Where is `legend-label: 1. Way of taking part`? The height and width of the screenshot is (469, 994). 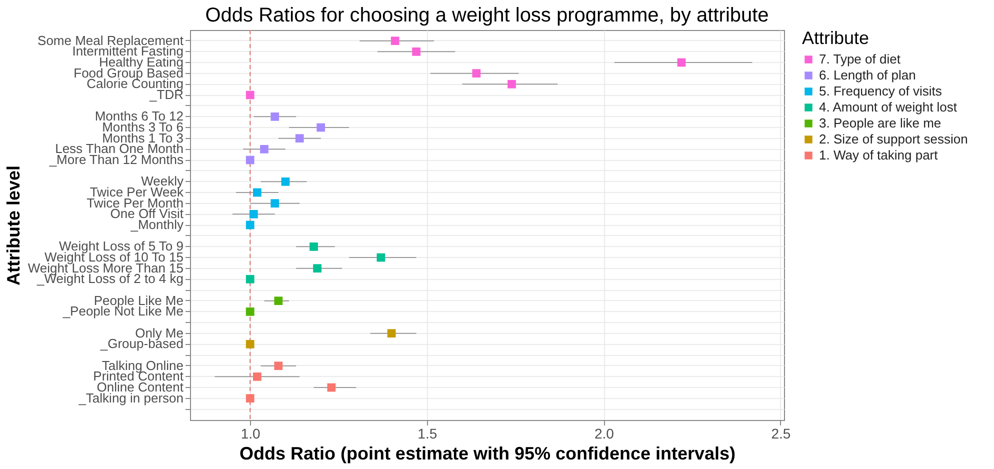
legend-label: 1. Way of taking part is located at coordinates (878, 155).